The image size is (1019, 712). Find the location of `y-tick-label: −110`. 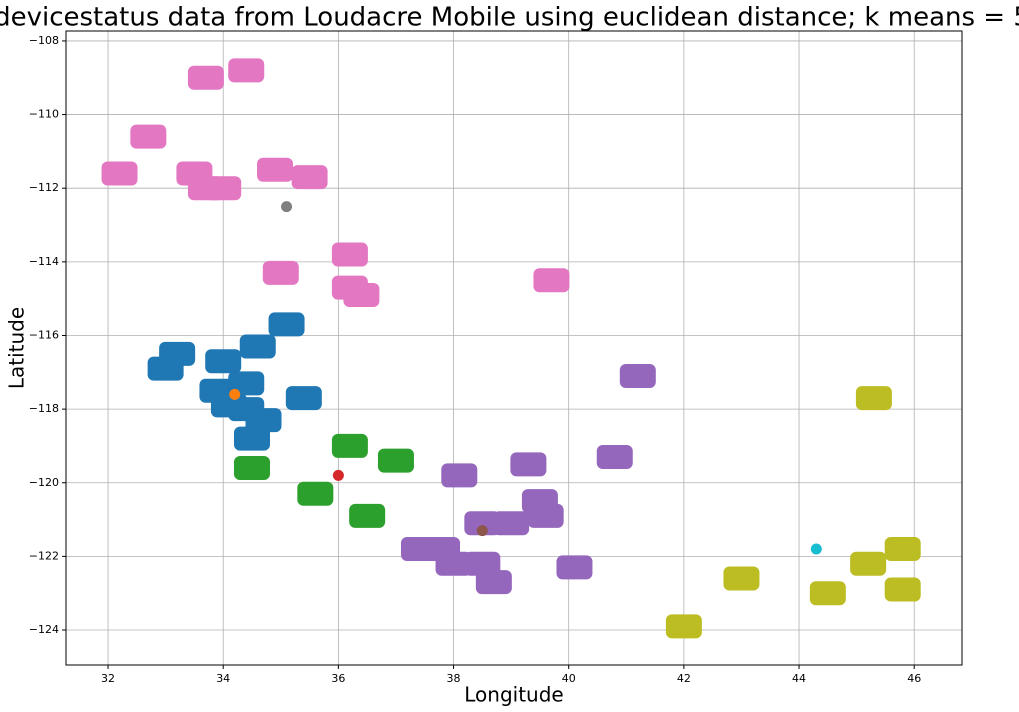

y-tick-label: −110 is located at coordinates (44, 114).